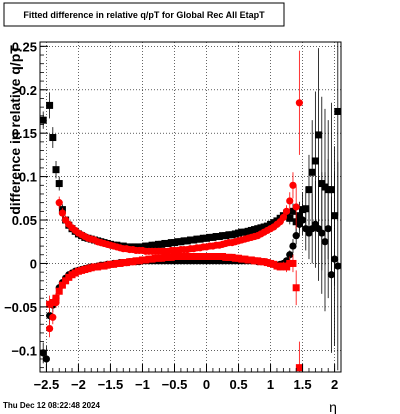 The width and height of the screenshot is (400, 414). I want to click on x-tick-label: −1.5, so click(111, 384).